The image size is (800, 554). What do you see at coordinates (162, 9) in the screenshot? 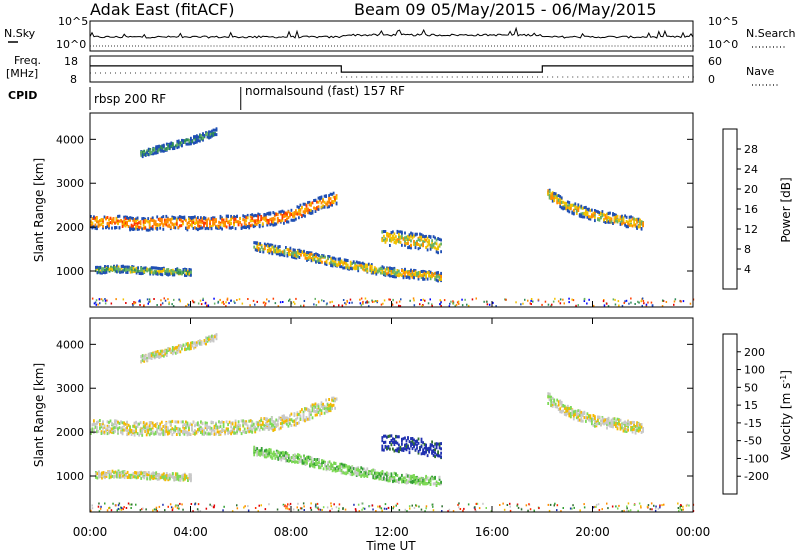
I see `figure-title: Adak East (fitACF)` at bounding box center [162, 9].